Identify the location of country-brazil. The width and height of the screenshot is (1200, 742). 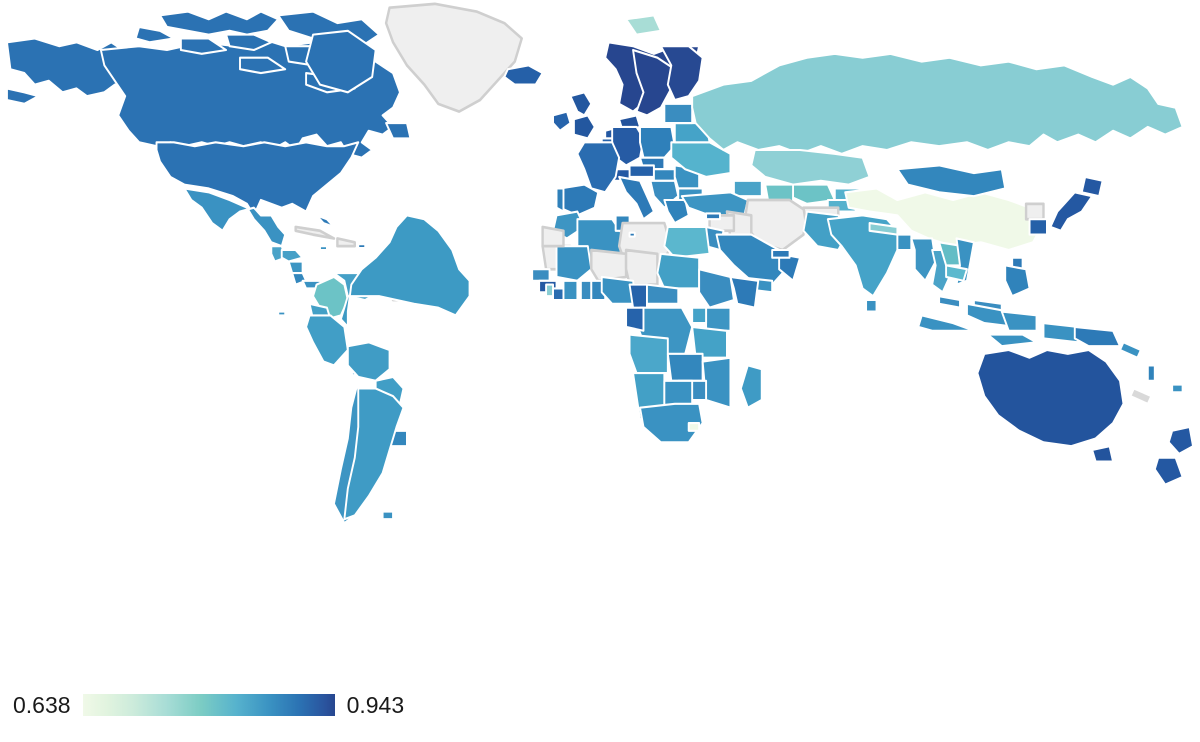
(405, 271).